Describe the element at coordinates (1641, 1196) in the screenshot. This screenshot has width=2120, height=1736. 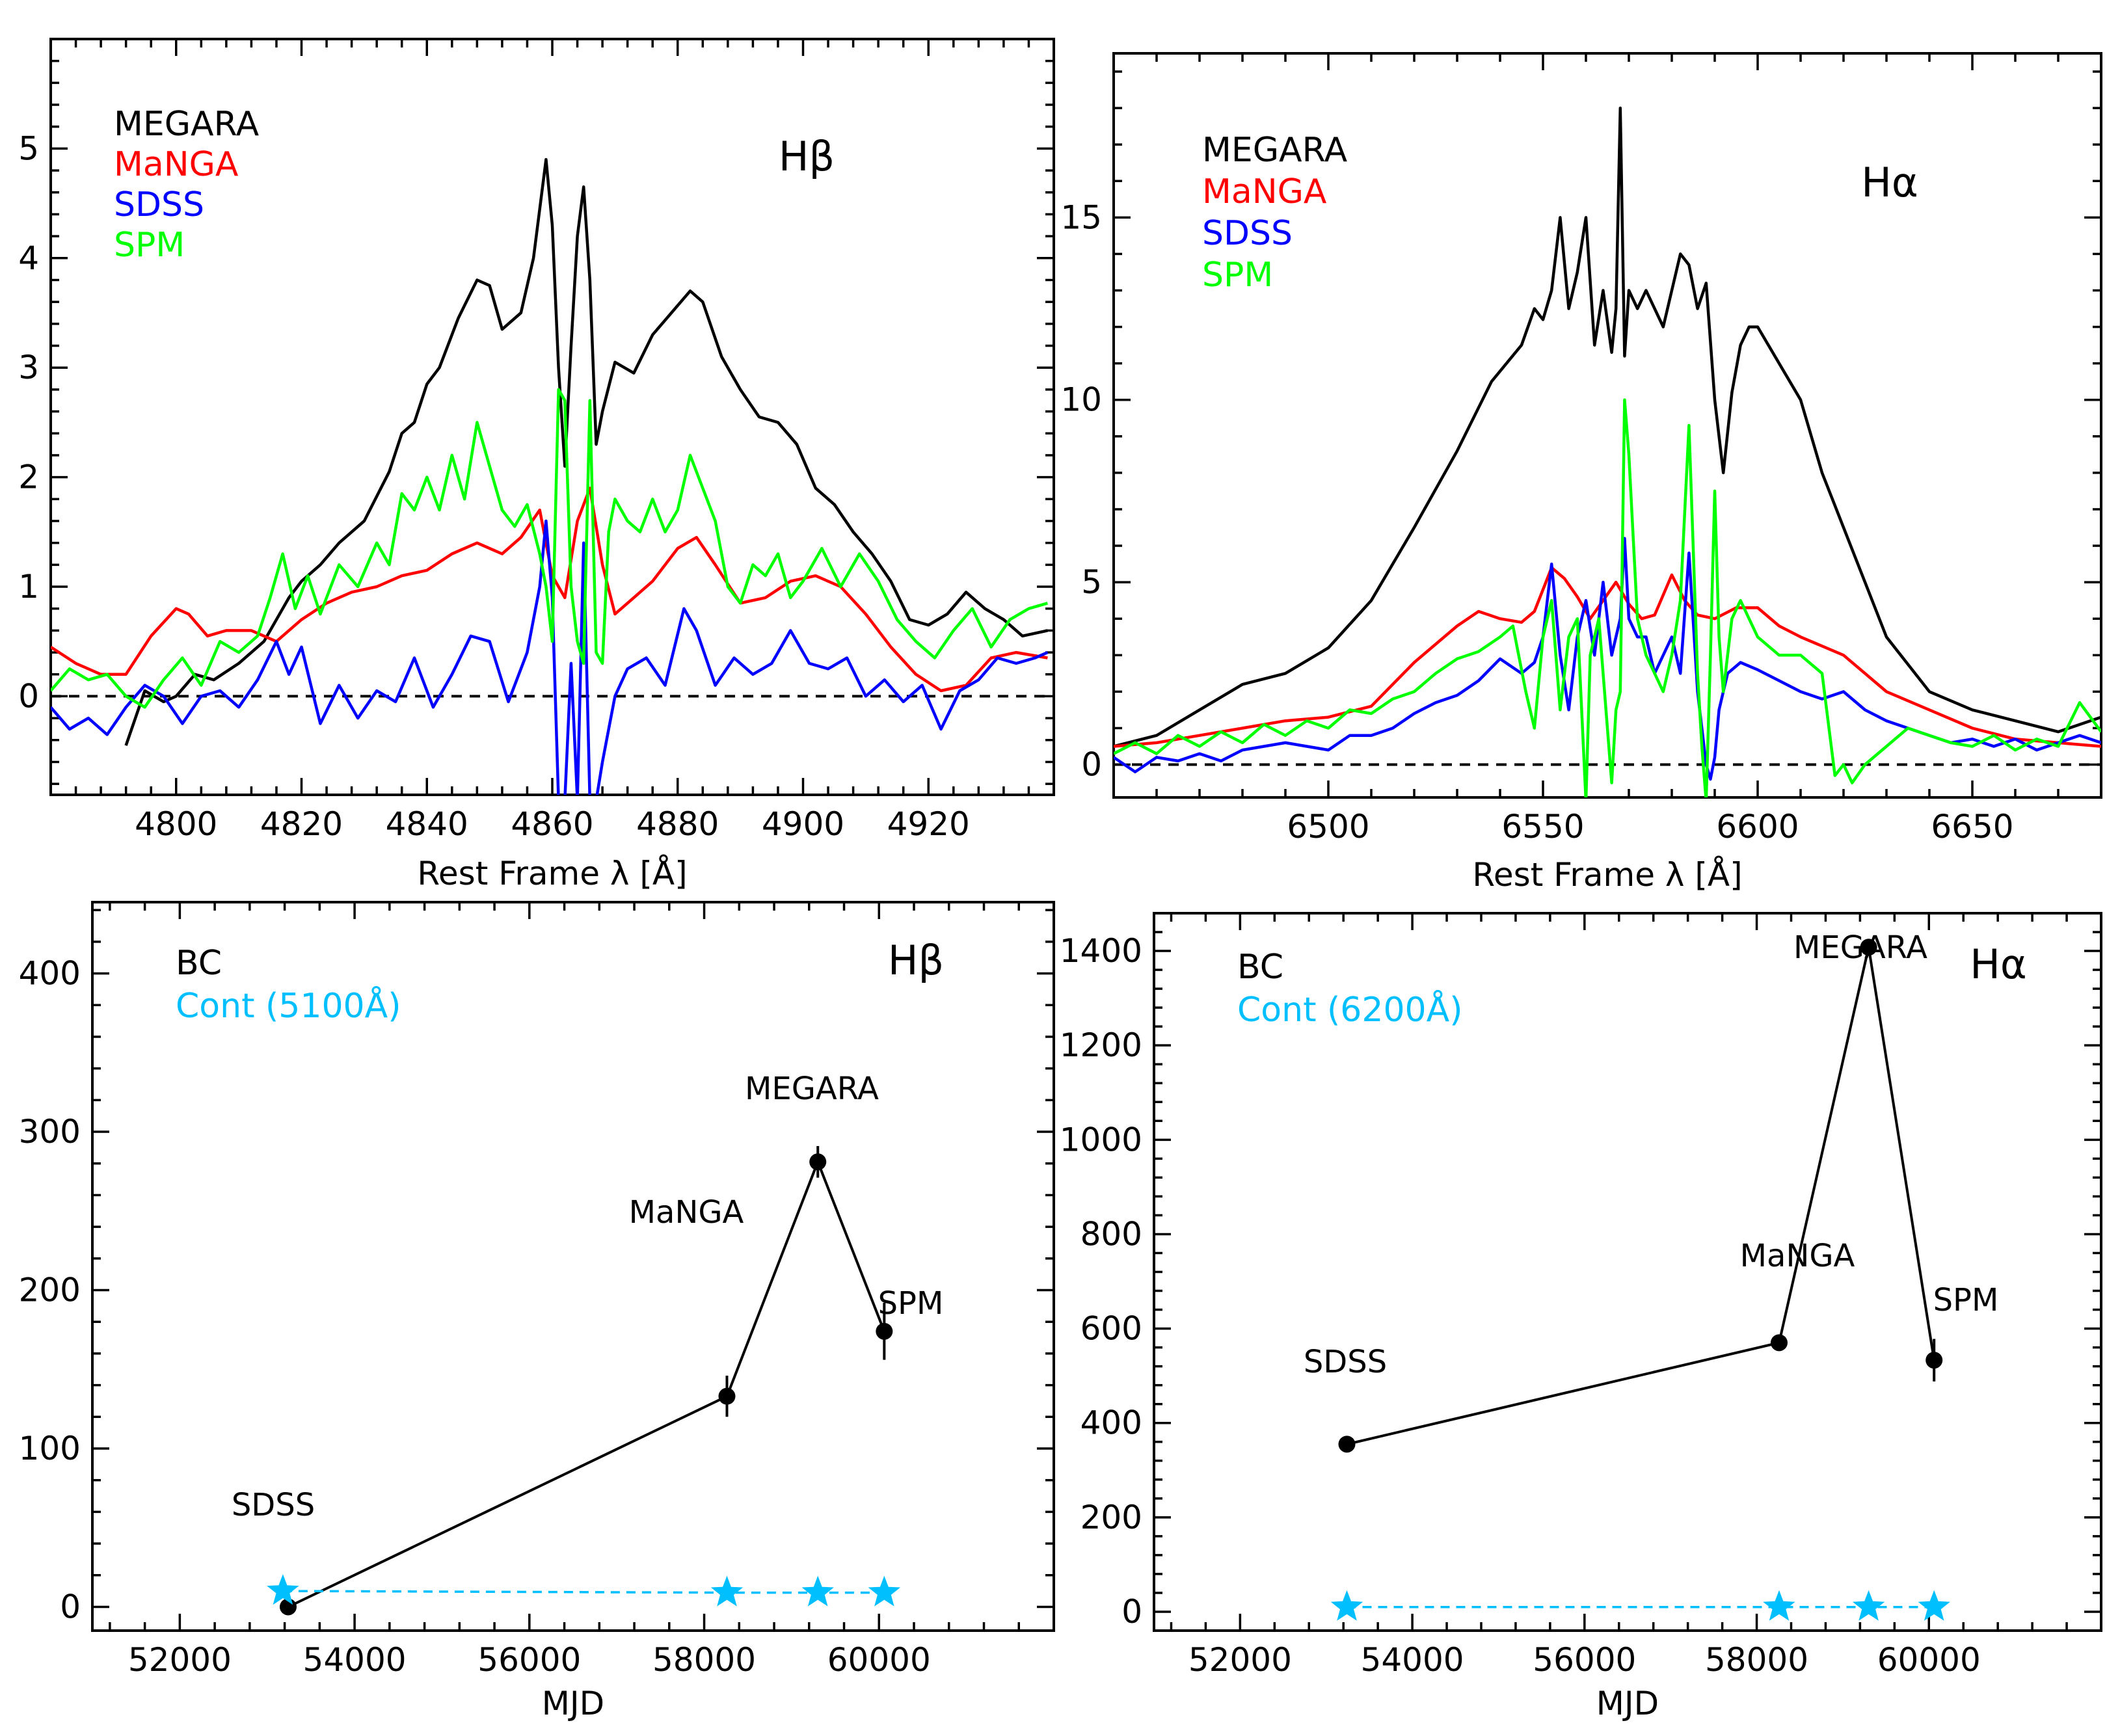
I see `series-line-bc` at that location.